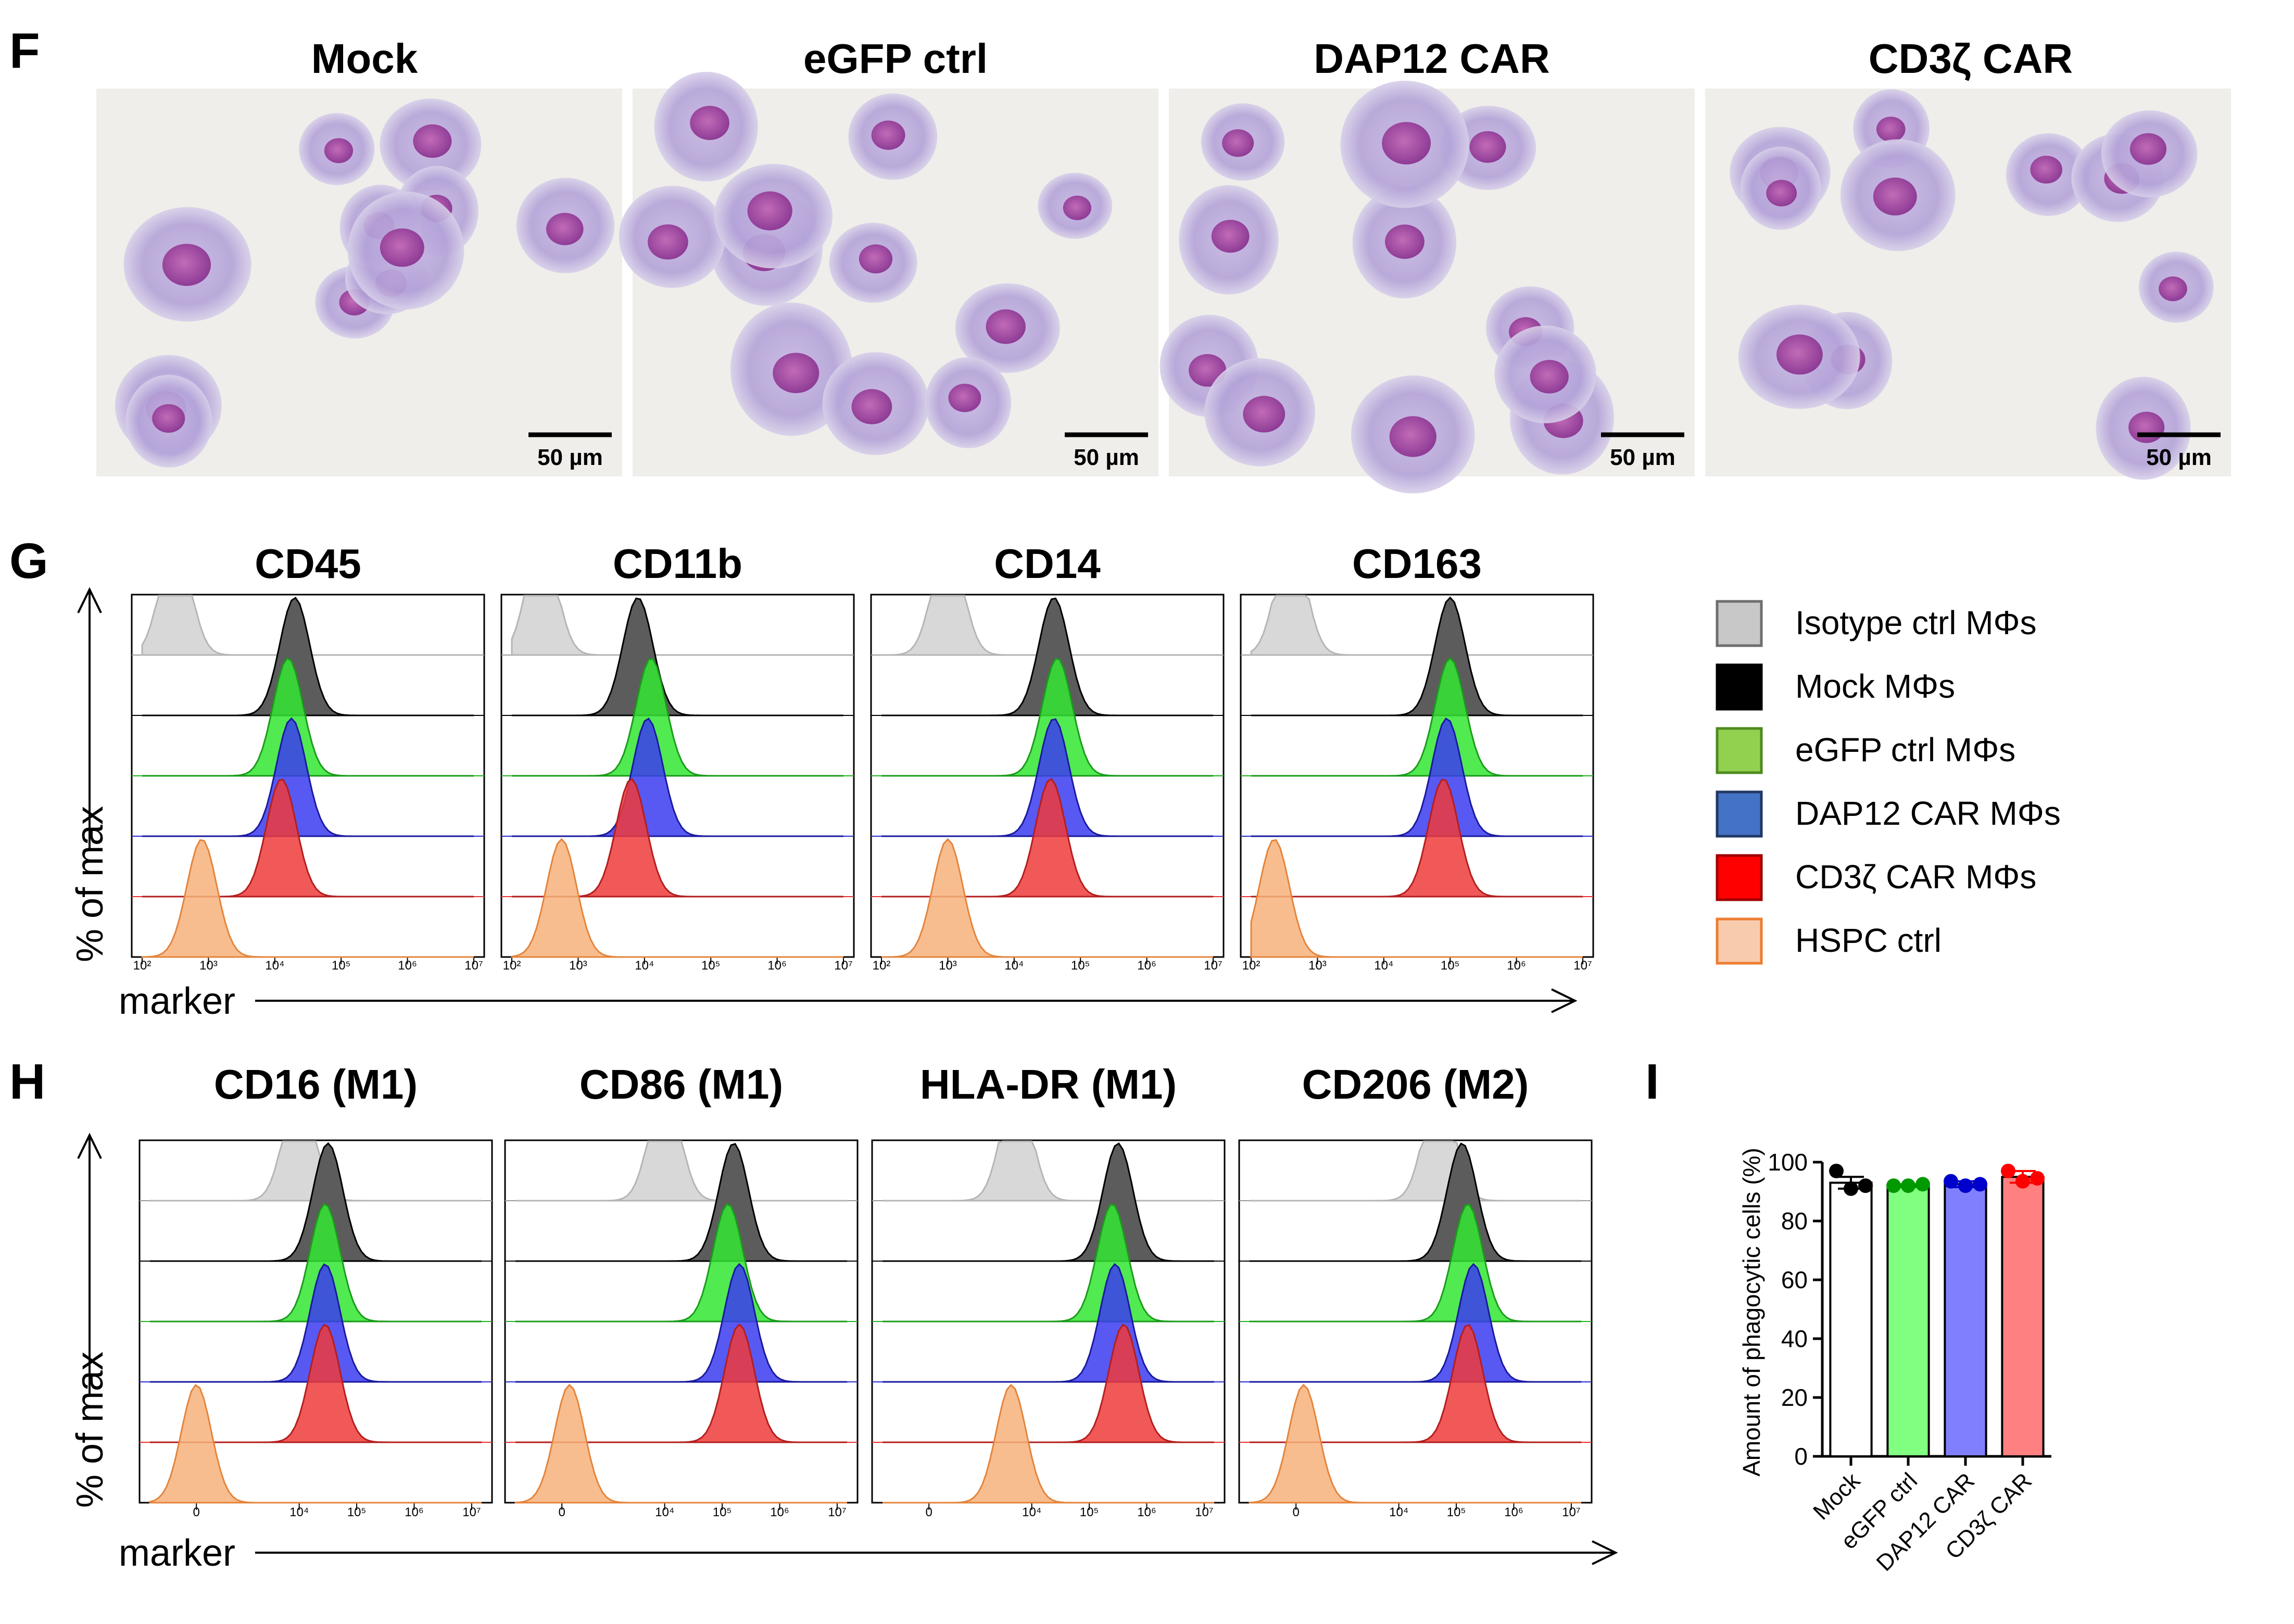 The width and height of the screenshot is (2294, 1624). What do you see at coordinates (1875, 687) in the screenshot?
I see `legend-label: Mock MΦs` at bounding box center [1875, 687].